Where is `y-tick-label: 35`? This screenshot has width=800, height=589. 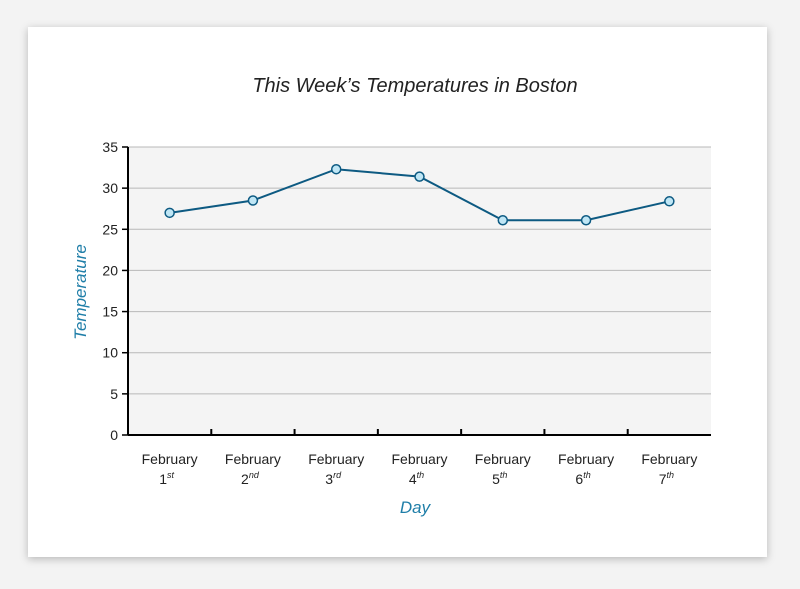
y-tick-label: 35 is located at coordinates (110, 147).